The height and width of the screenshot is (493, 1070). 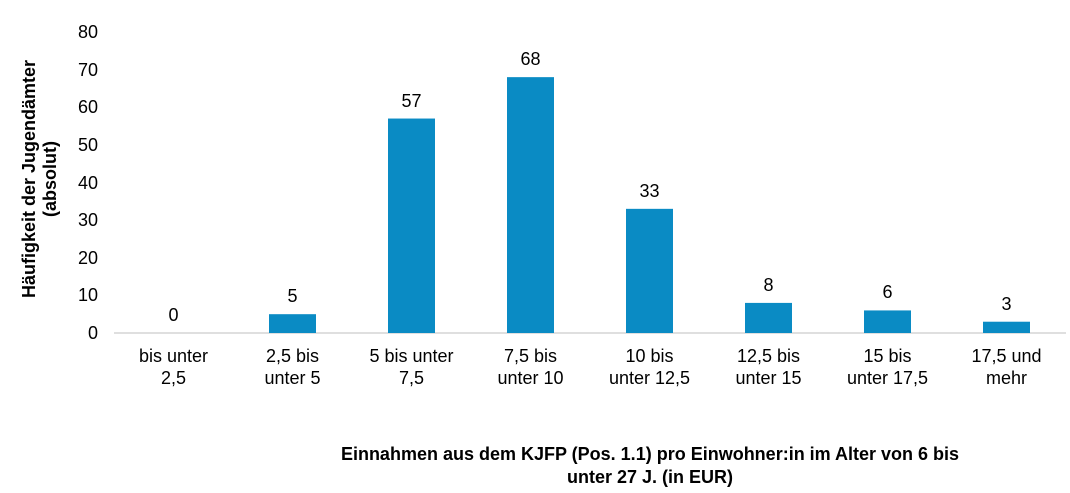 I want to click on value-label: 68, so click(x=530, y=59).